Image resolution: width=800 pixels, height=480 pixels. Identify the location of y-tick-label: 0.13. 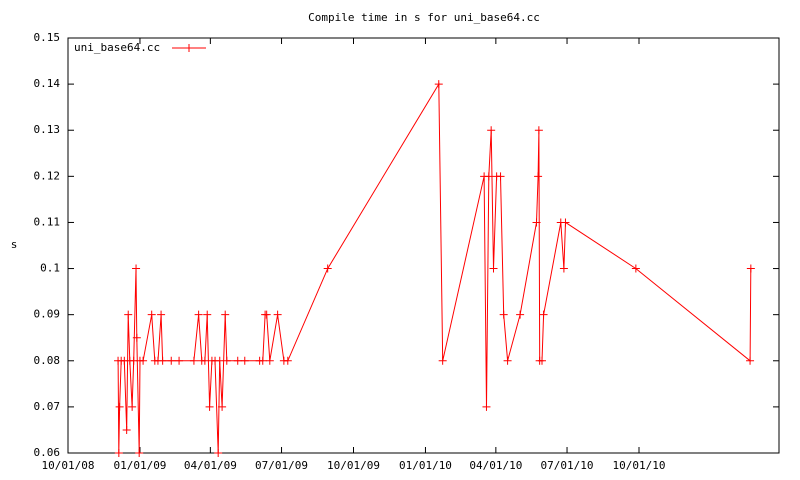
(47, 129).